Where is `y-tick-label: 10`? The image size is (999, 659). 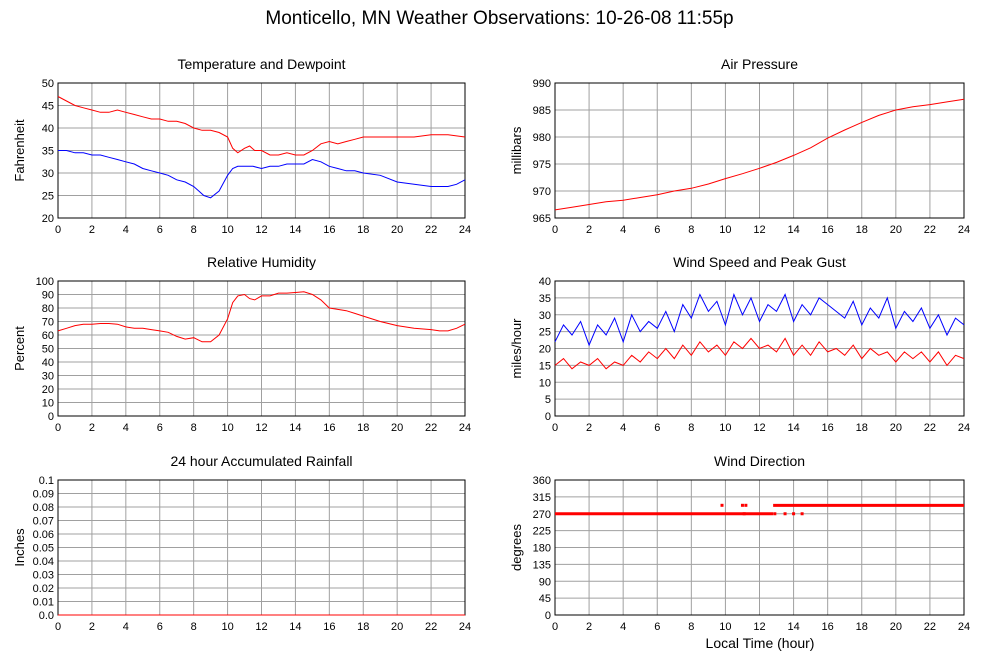 y-tick-label: 10 is located at coordinates (48, 404).